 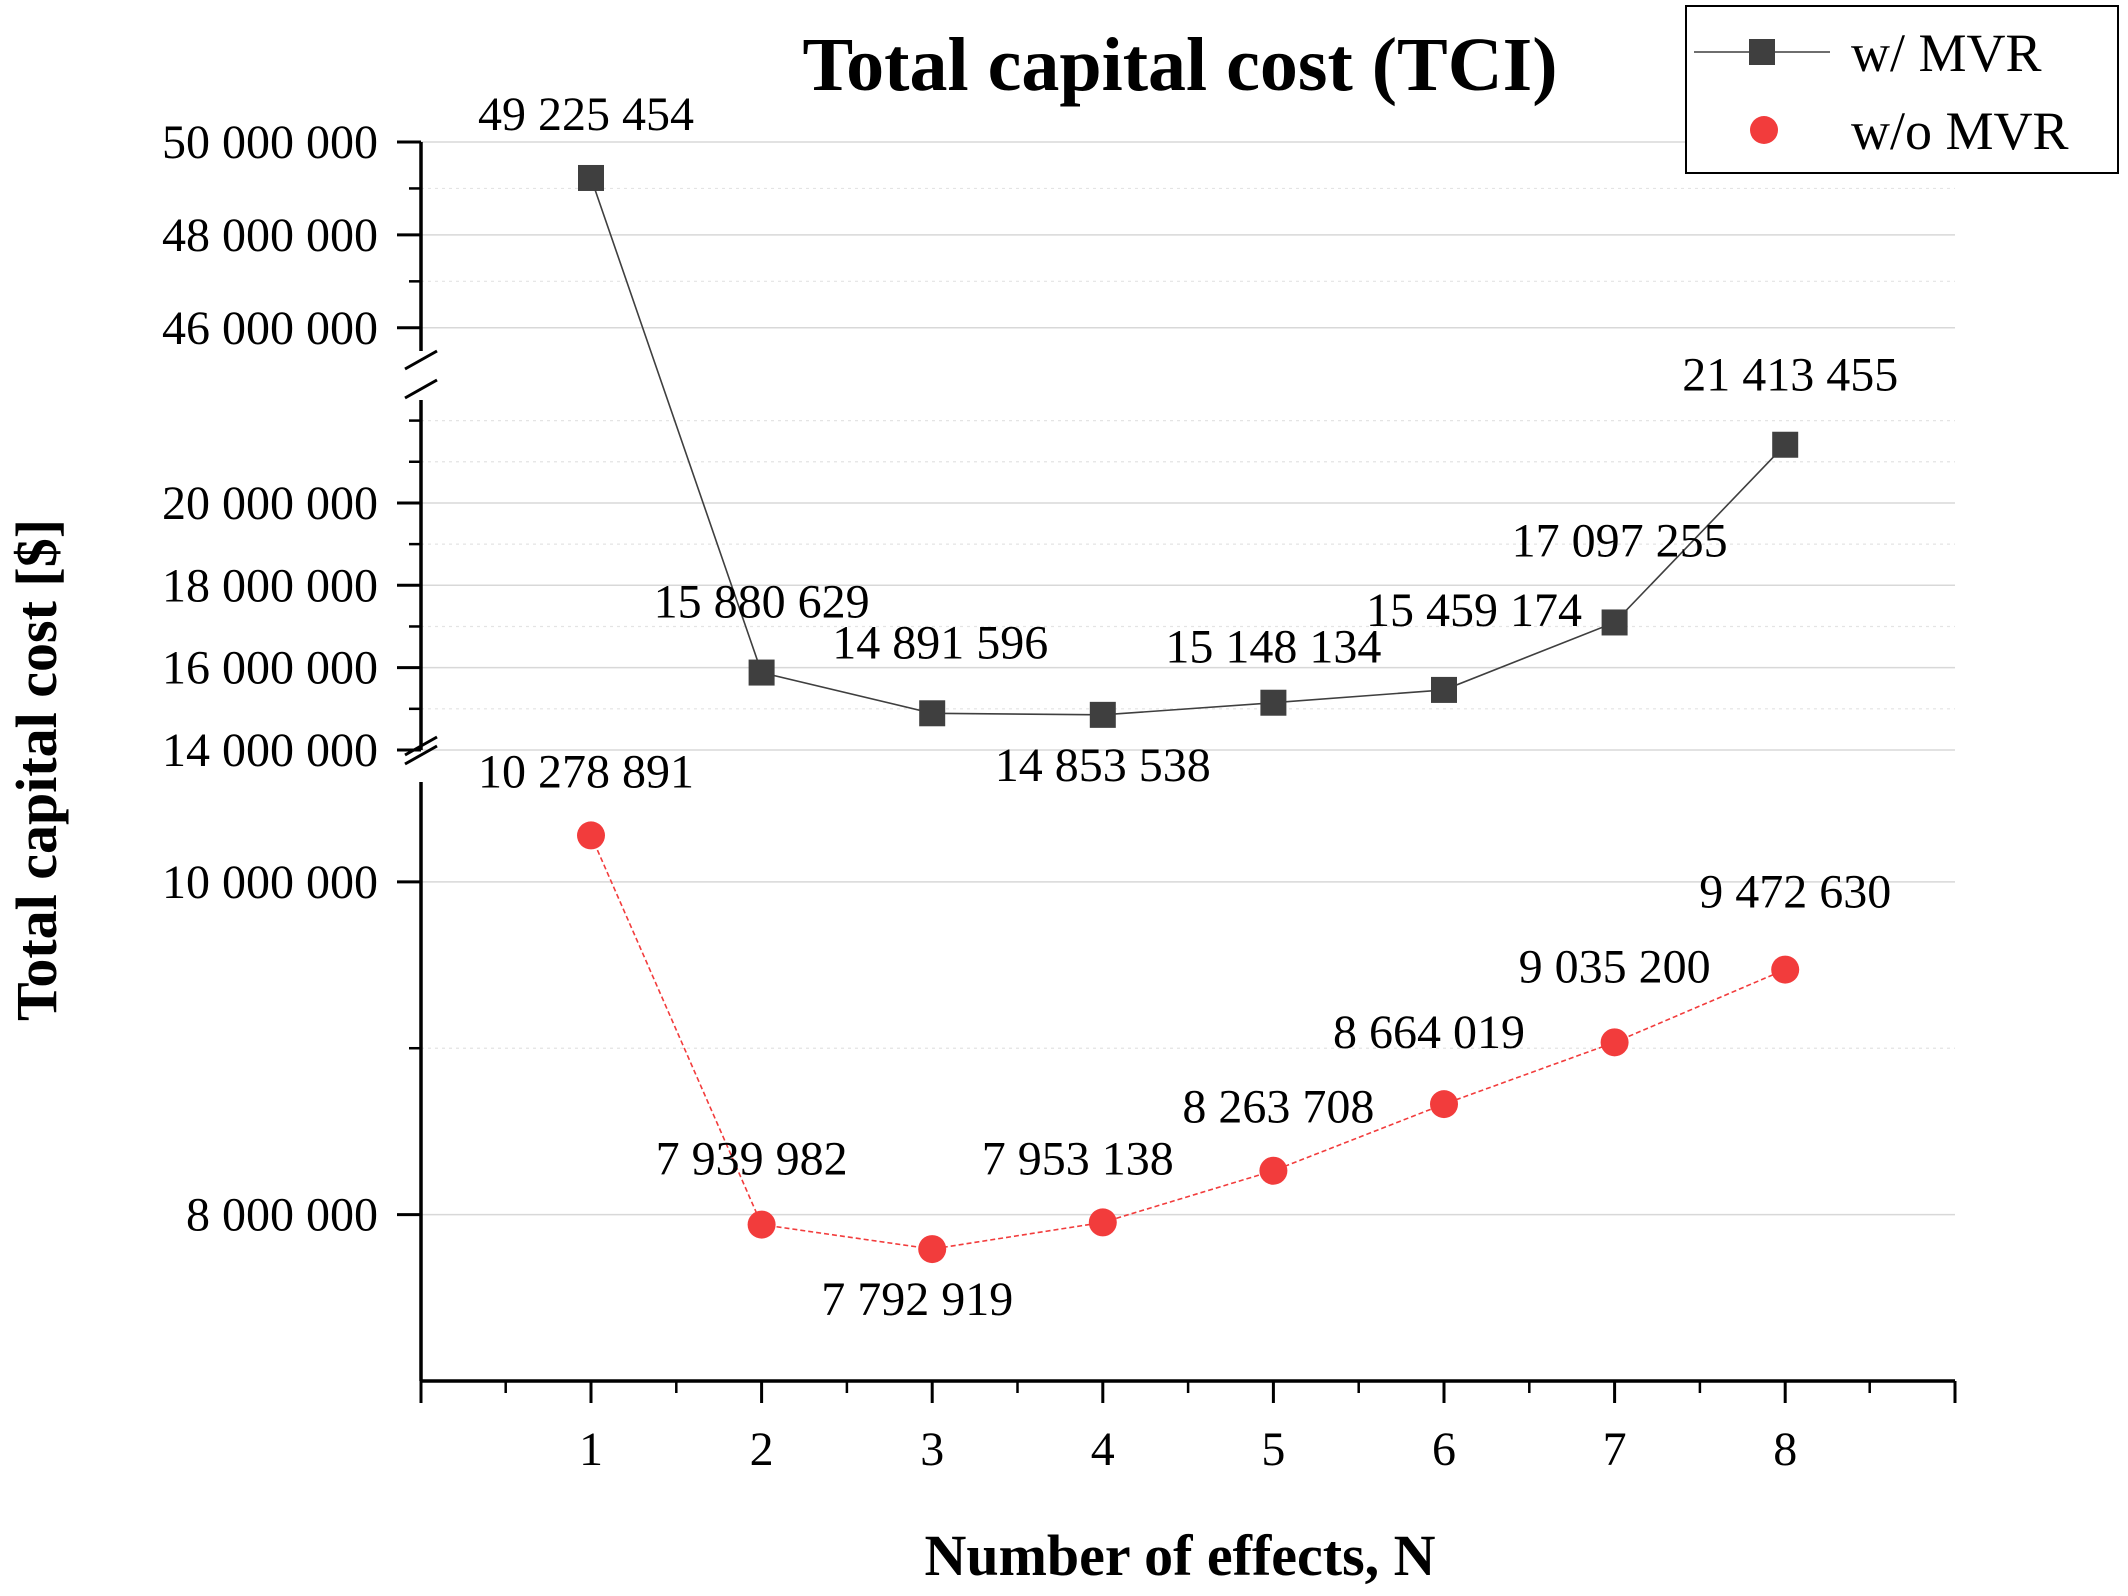 I want to click on data-label: 7 953 138, so click(x=1078, y=1158).